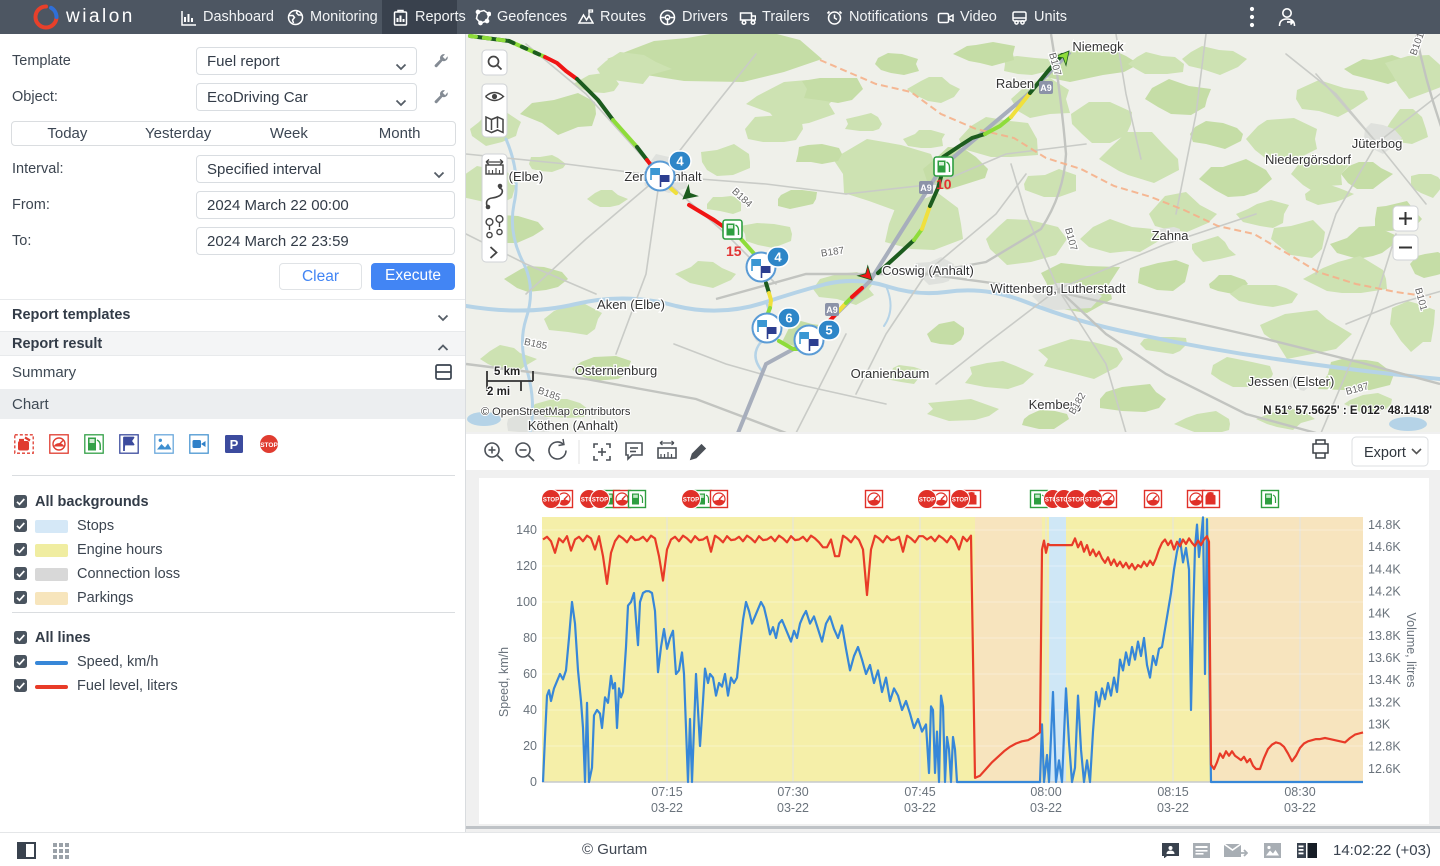  Describe the element at coordinates (1411, 649) in the screenshot. I see `svg-text: Volume, litres` at that location.